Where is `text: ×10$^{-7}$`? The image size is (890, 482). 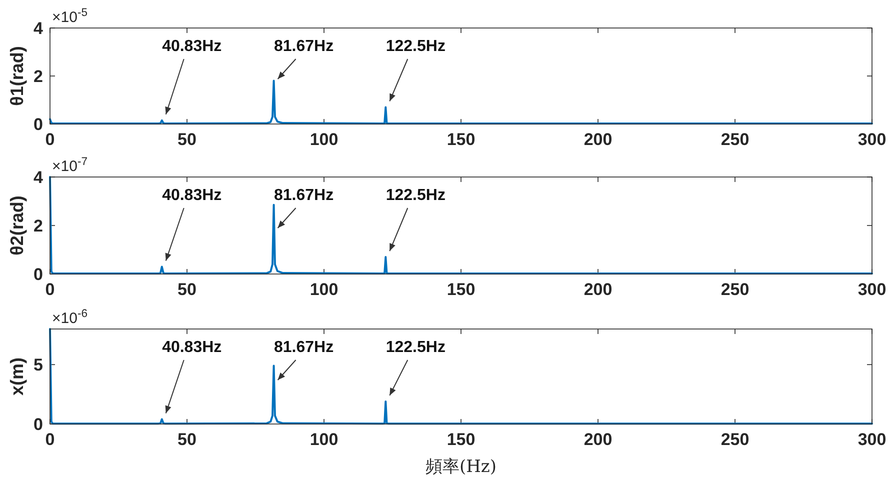
text: ×10$^{-7}$ is located at coordinates (70, 165).